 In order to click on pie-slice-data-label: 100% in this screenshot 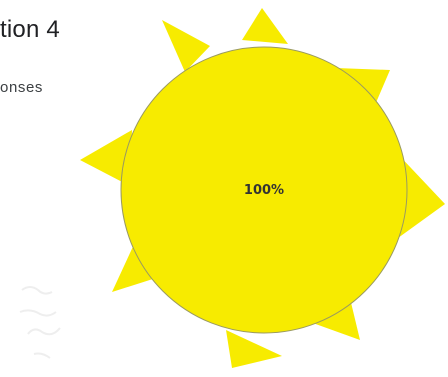, I will do `click(264, 190)`.